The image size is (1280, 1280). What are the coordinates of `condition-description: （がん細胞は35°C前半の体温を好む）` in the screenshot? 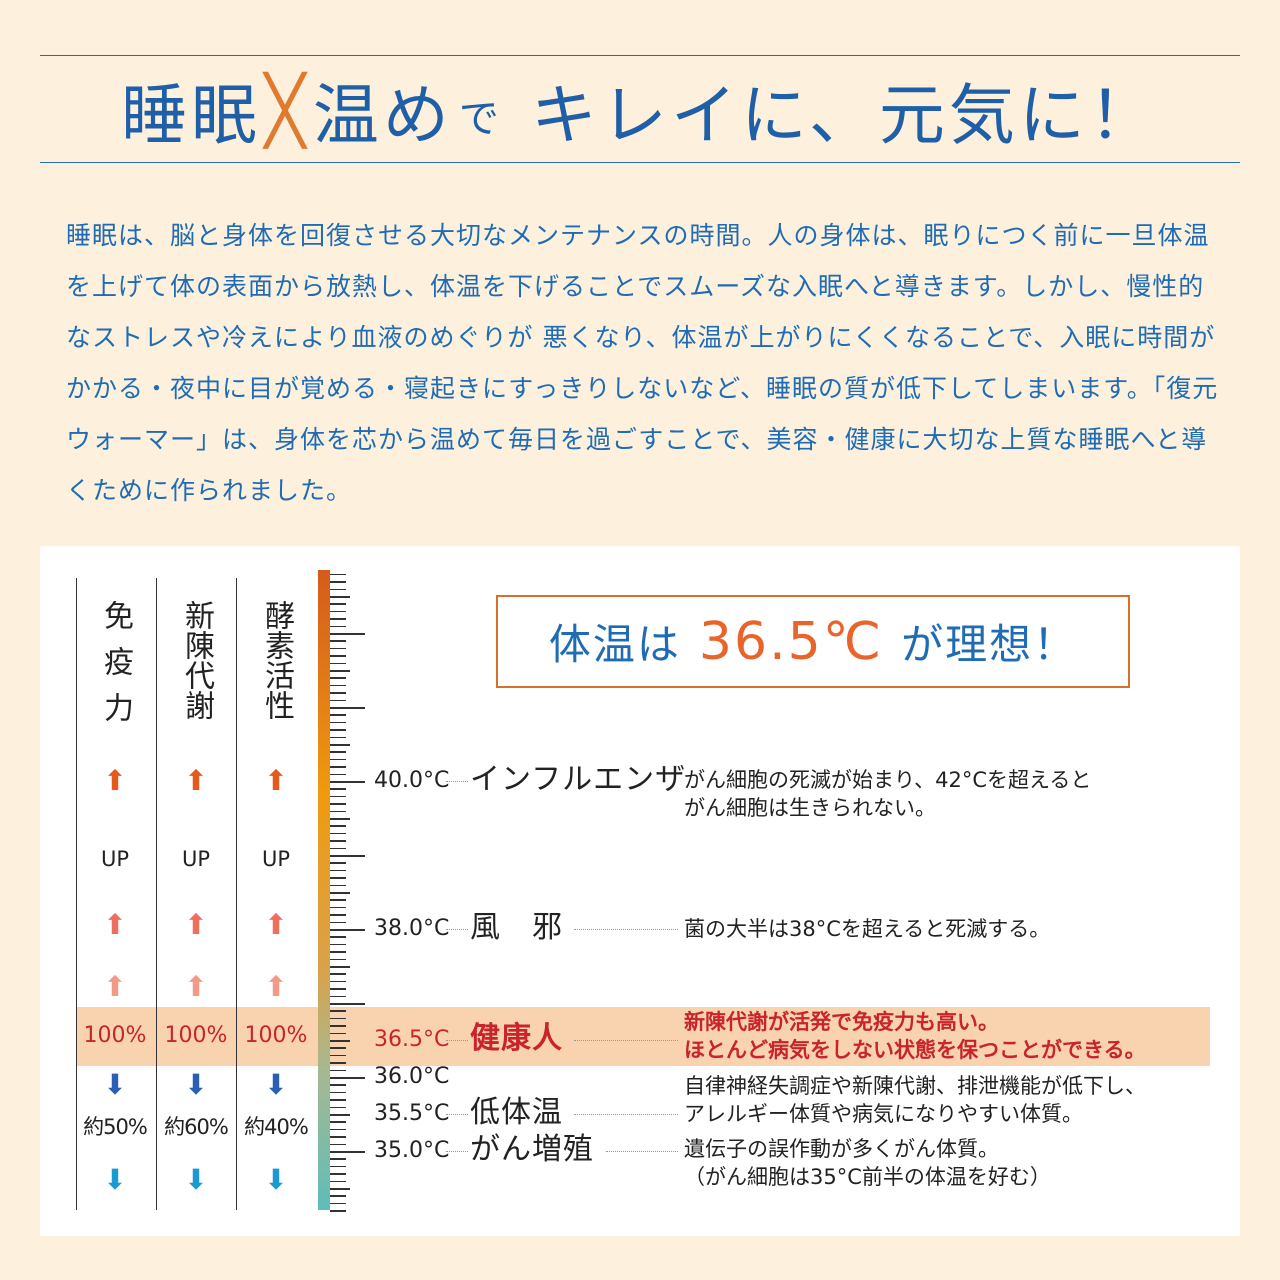 It's located at (867, 1177).